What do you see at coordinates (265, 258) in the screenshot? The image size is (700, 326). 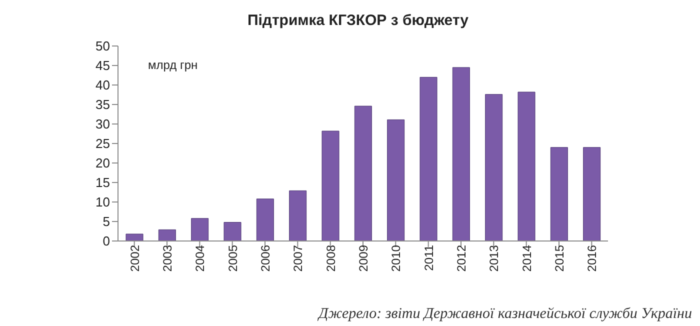 I see `x-tick-label: 2006` at bounding box center [265, 258].